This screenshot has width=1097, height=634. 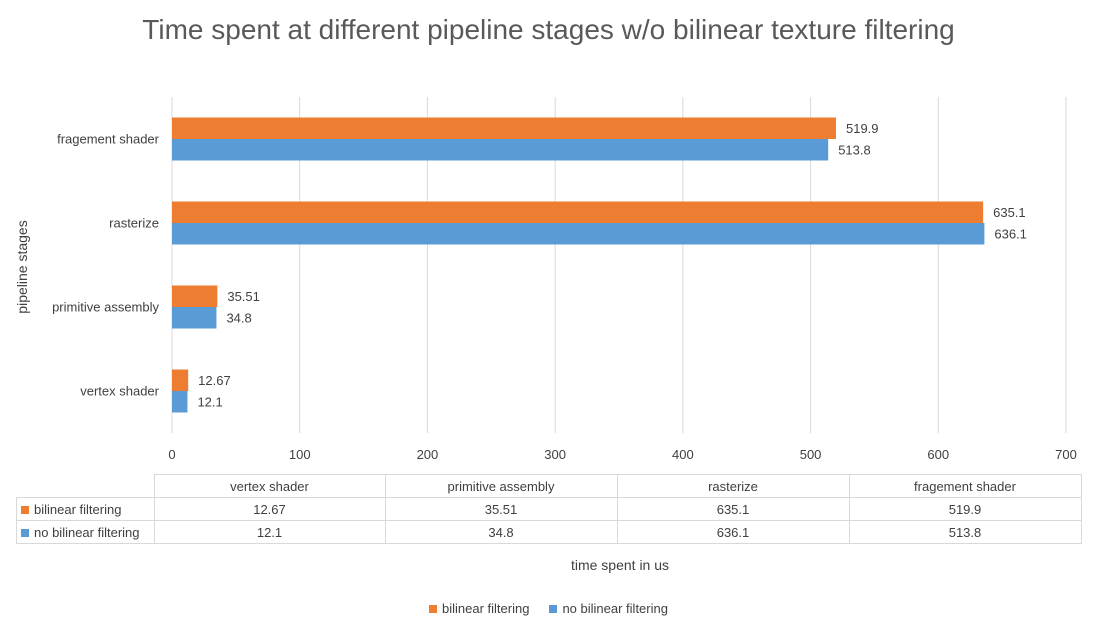 I want to click on x-tick-label: 500, so click(x=811, y=454).